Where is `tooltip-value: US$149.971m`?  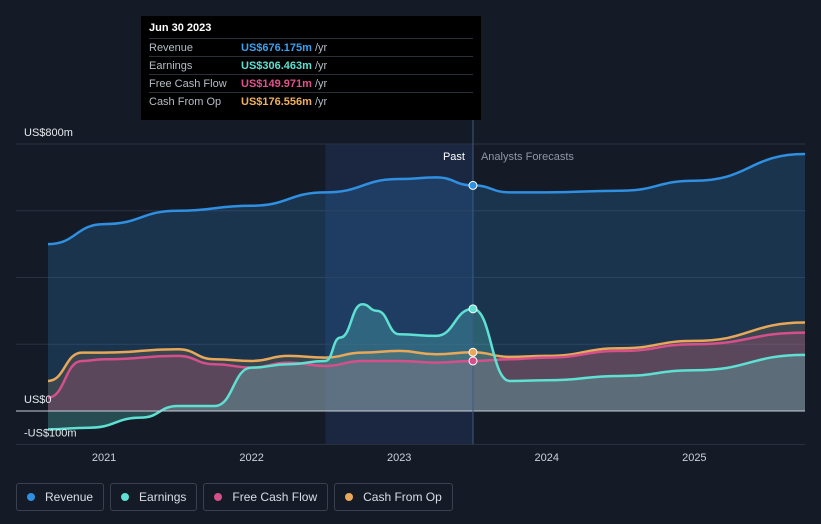
tooltip-value: US$149.971m is located at coordinates (276, 83).